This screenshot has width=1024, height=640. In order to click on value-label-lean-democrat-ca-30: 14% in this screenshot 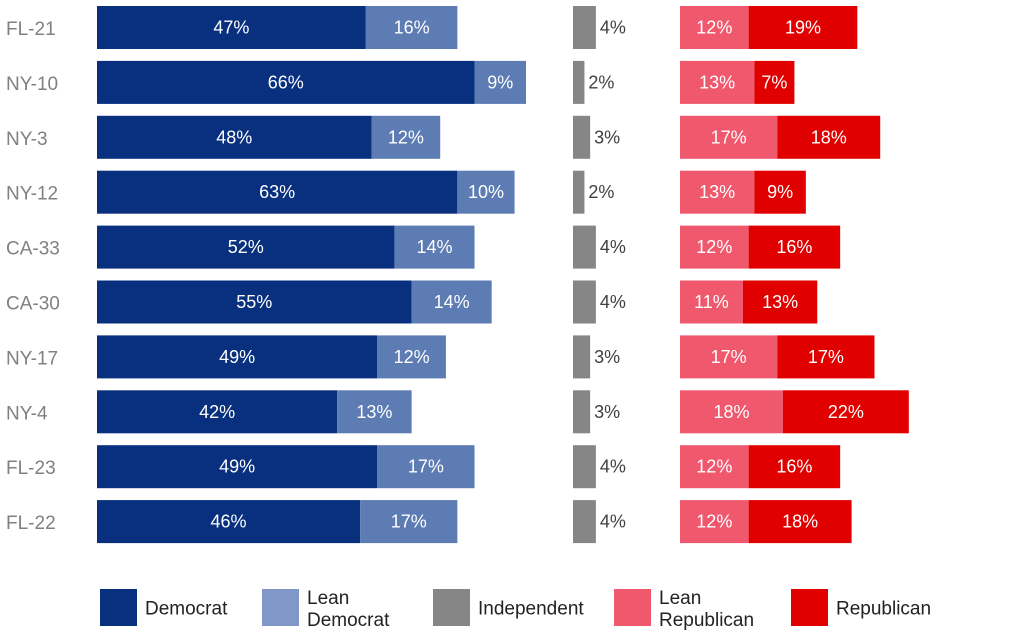, I will do `click(452, 302)`.